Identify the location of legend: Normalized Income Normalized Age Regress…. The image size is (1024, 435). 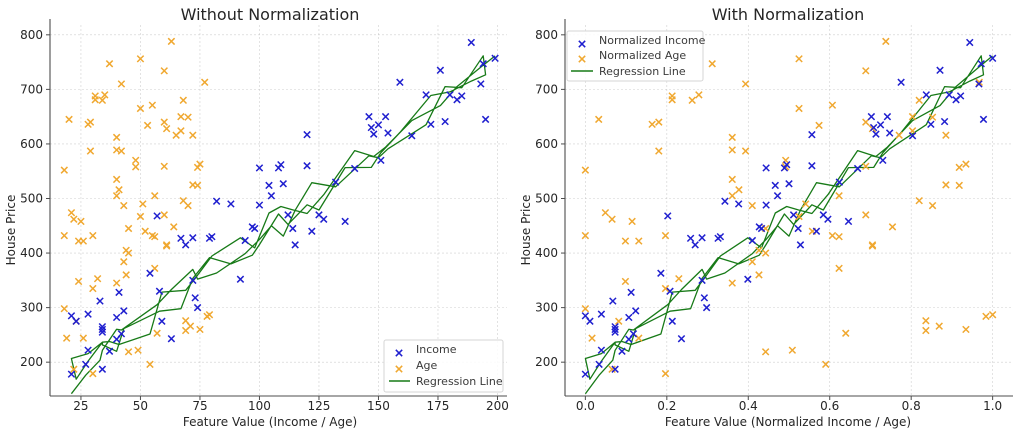
(636, 56).